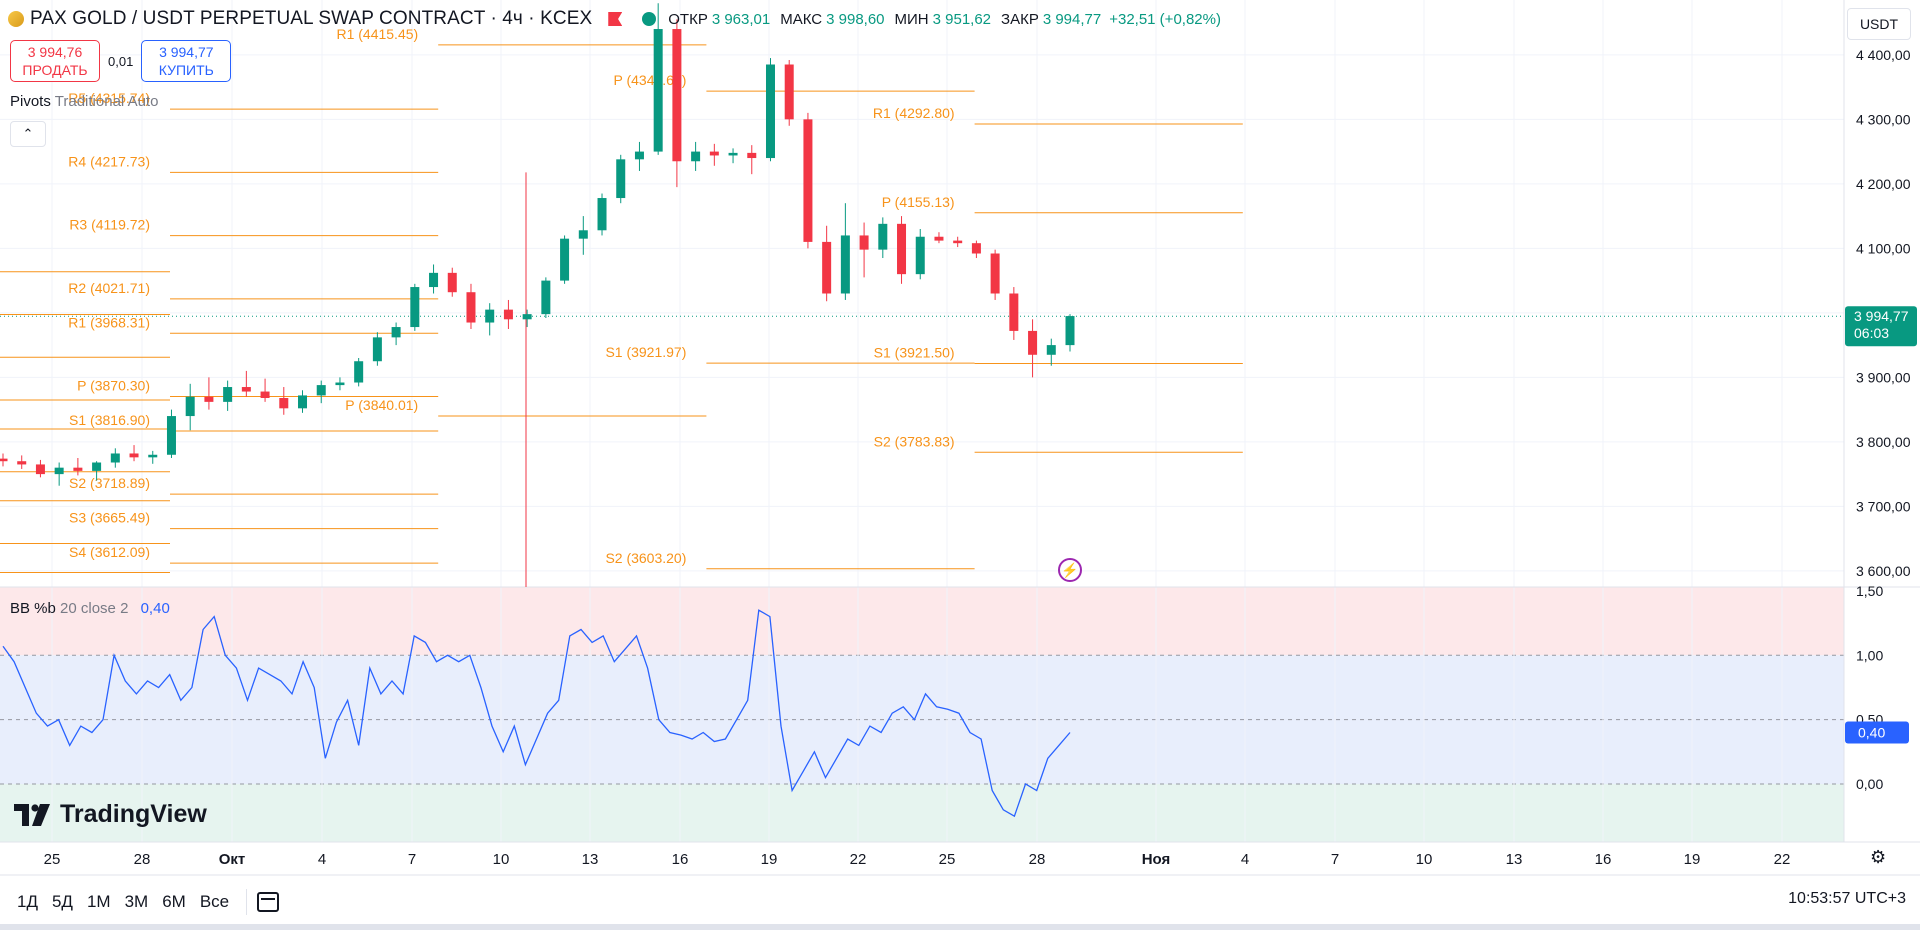 This screenshot has width=1920, height=930. I want to click on collapse-legend-button: ⌃, so click(28, 134).